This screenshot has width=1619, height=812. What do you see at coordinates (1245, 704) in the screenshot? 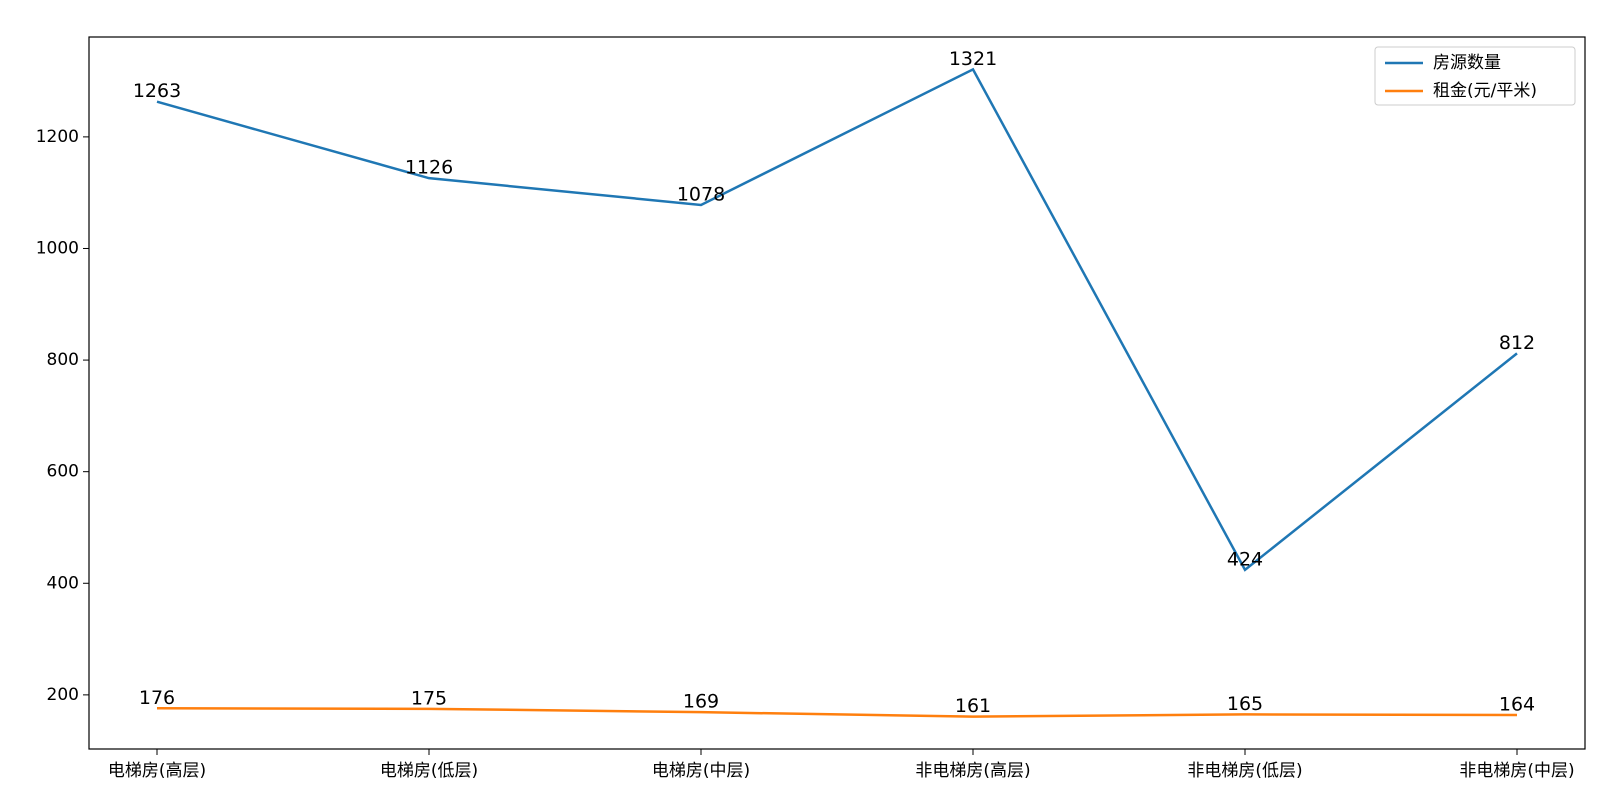
I see `data-label: 165` at bounding box center [1245, 704].